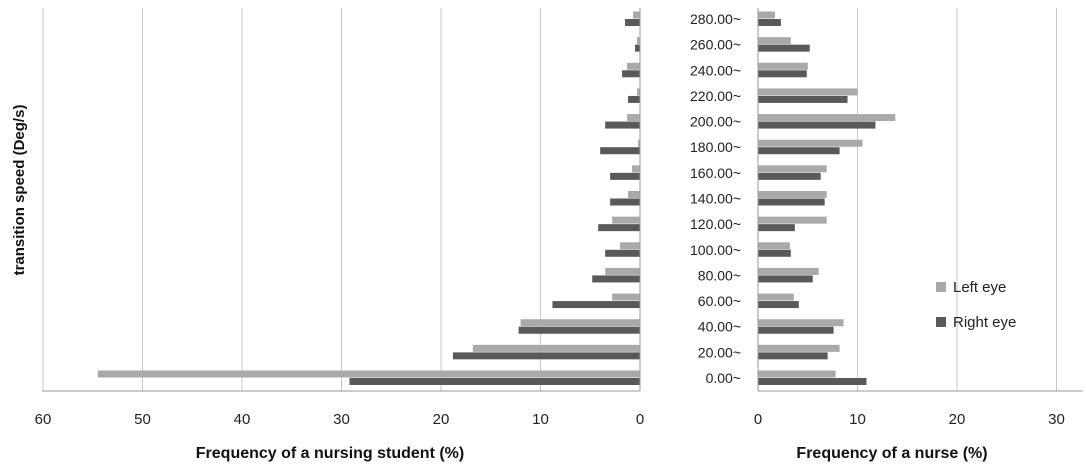 The width and height of the screenshot is (1086, 470). What do you see at coordinates (723, 378) in the screenshot?
I see `category-label: 0.00~` at bounding box center [723, 378].